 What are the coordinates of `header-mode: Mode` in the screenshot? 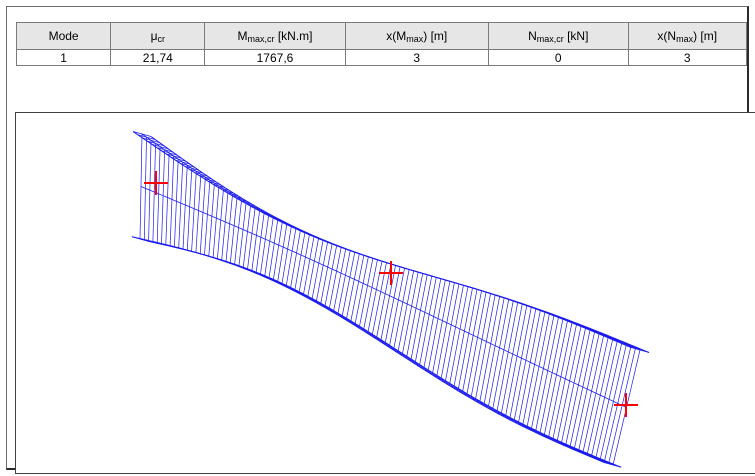 It's located at (63, 36).